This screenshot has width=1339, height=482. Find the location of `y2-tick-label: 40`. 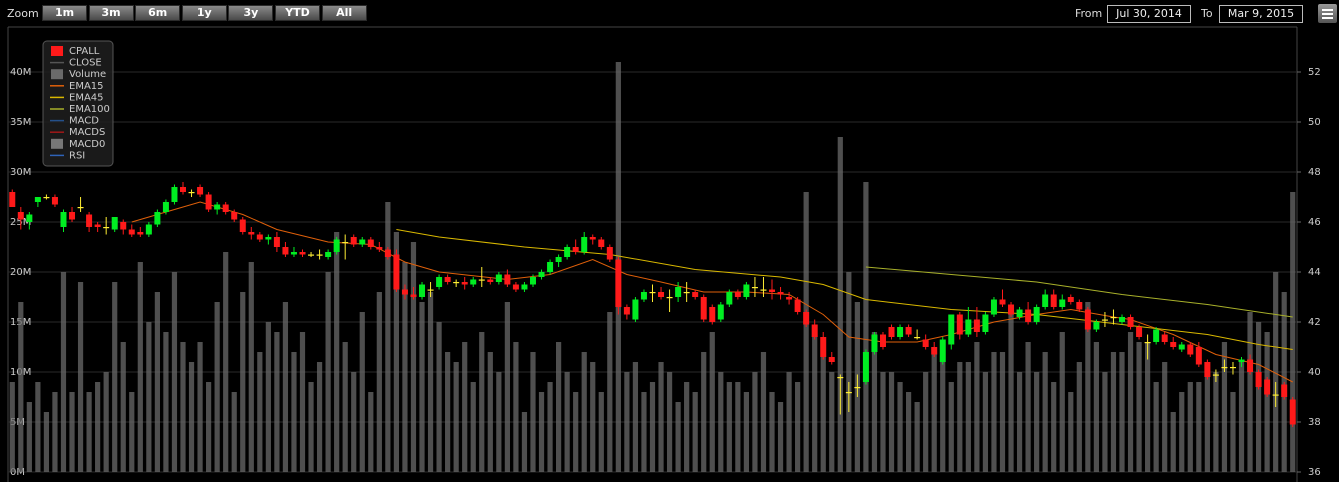

y2-tick-label: 40 is located at coordinates (1314, 372).